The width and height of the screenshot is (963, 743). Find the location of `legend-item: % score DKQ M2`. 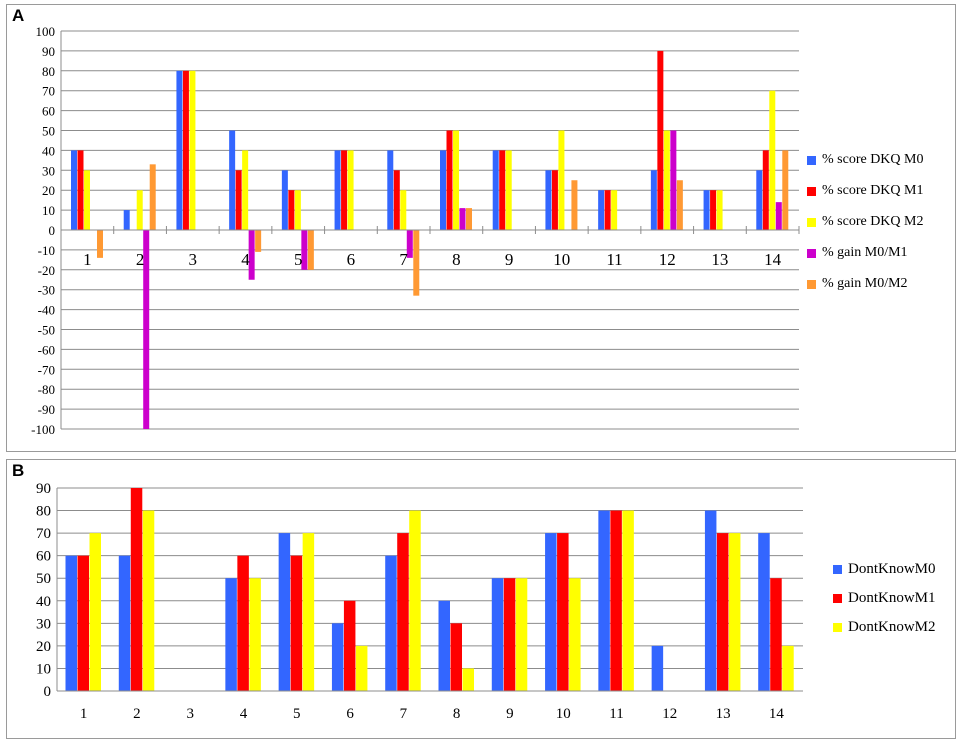

legend-item: % score DKQ M2 is located at coordinates (865, 222).